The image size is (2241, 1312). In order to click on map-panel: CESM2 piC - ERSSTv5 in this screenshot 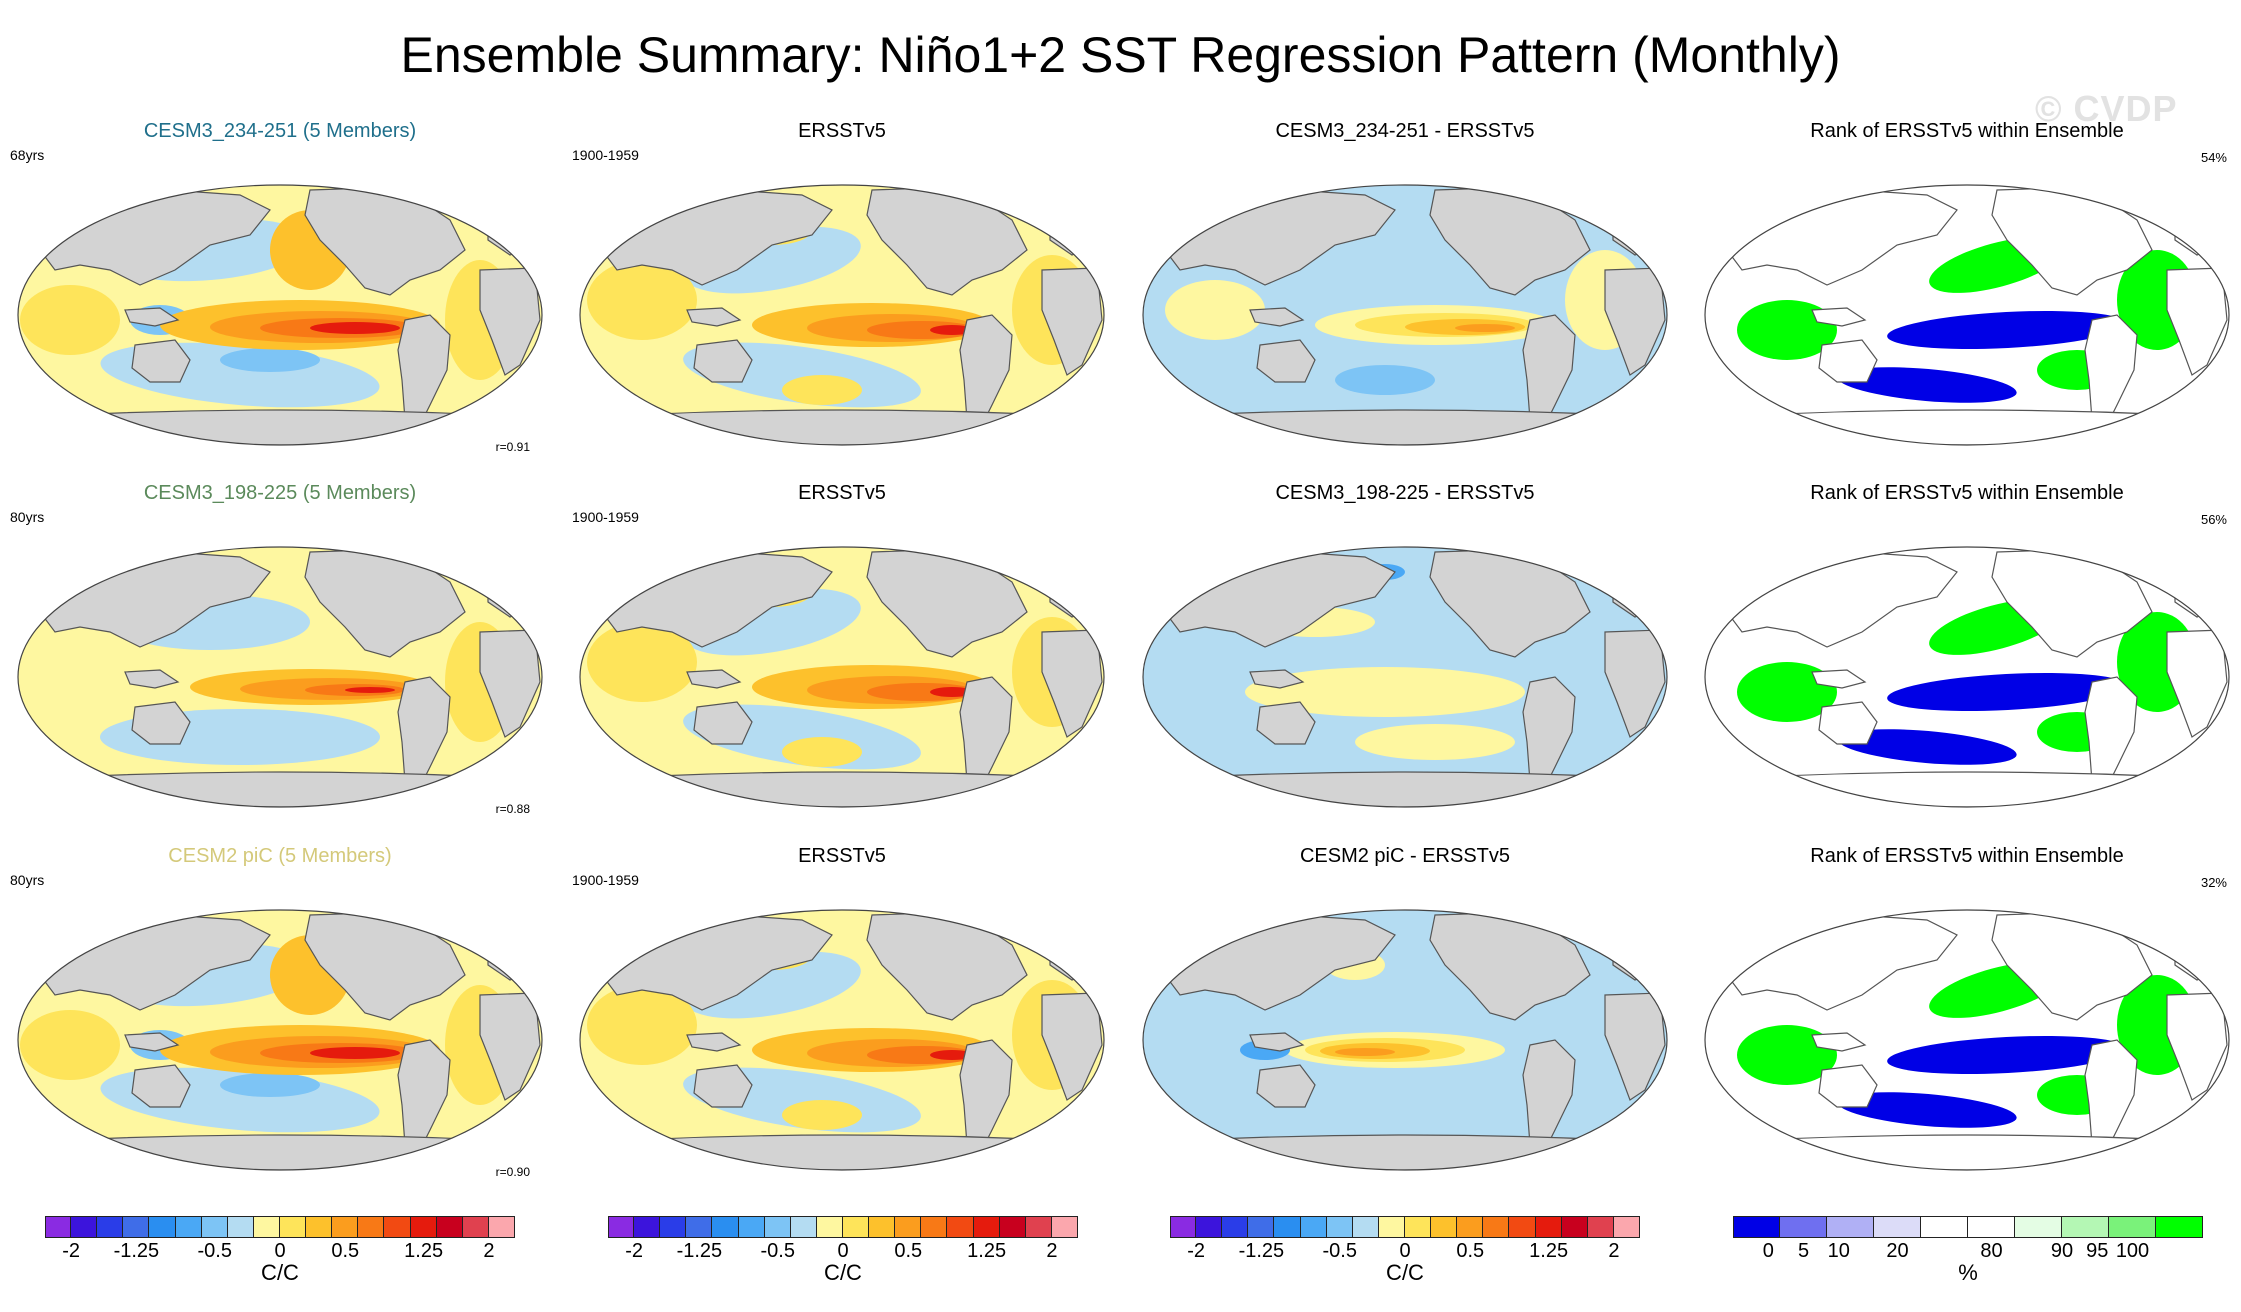, I will do `click(1405, 1025)`.